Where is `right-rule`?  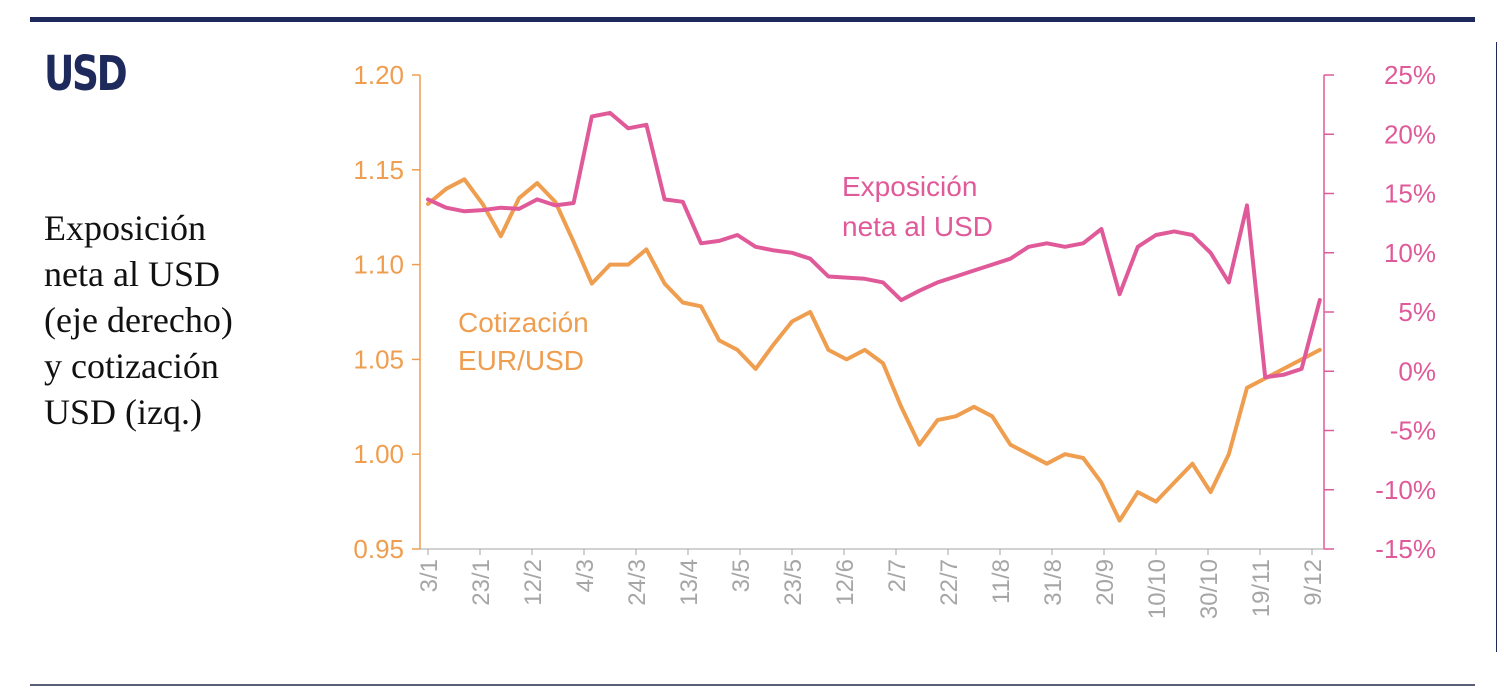 right-rule is located at coordinates (1496, 347).